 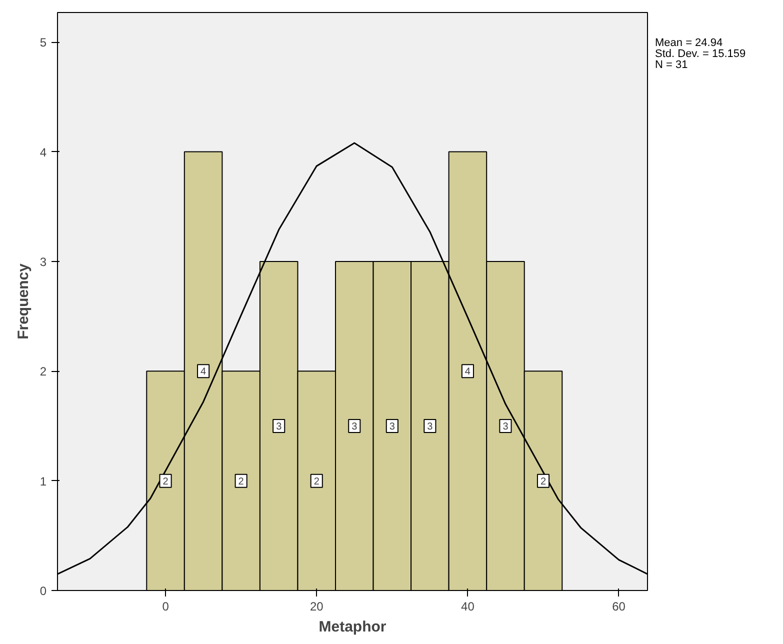 I want to click on y-tick-label: 1, so click(x=43, y=481).